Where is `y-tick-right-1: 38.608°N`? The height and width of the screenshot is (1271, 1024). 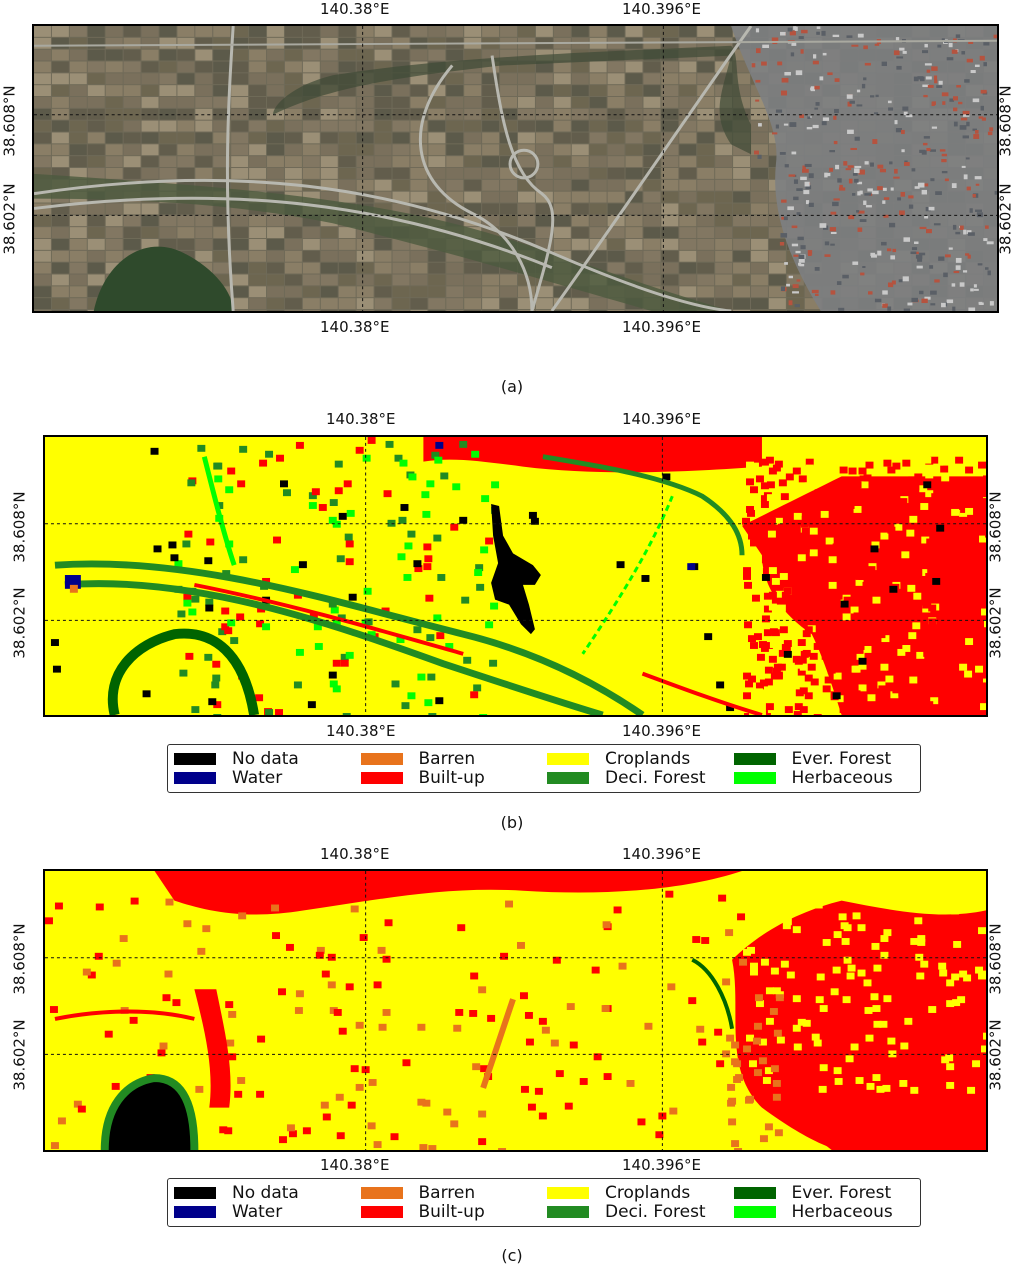 y-tick-right-1: 38.608°N is located at coordinates (995, 527).